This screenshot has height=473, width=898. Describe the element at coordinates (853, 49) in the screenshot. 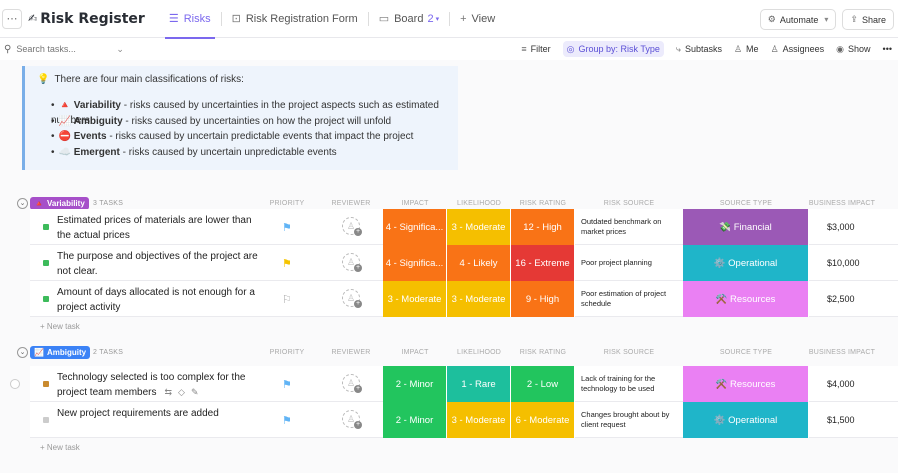

I see `show-button: ◉ Show` at that location.